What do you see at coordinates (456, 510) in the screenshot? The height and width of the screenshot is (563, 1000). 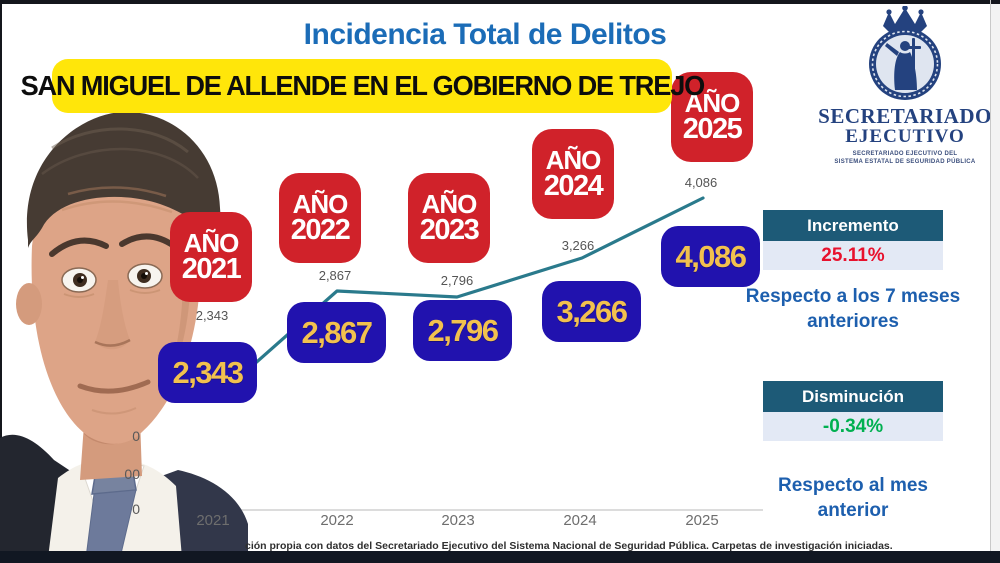 I see `x-axis-line` at bounding box center [456, 510].